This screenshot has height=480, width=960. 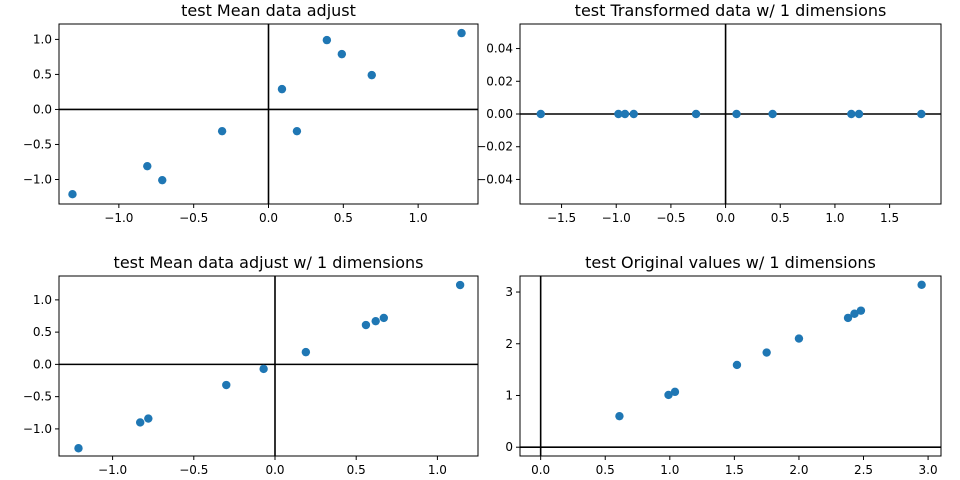 I want to click on y-tick-label: 0, so click(x=509, y=447).